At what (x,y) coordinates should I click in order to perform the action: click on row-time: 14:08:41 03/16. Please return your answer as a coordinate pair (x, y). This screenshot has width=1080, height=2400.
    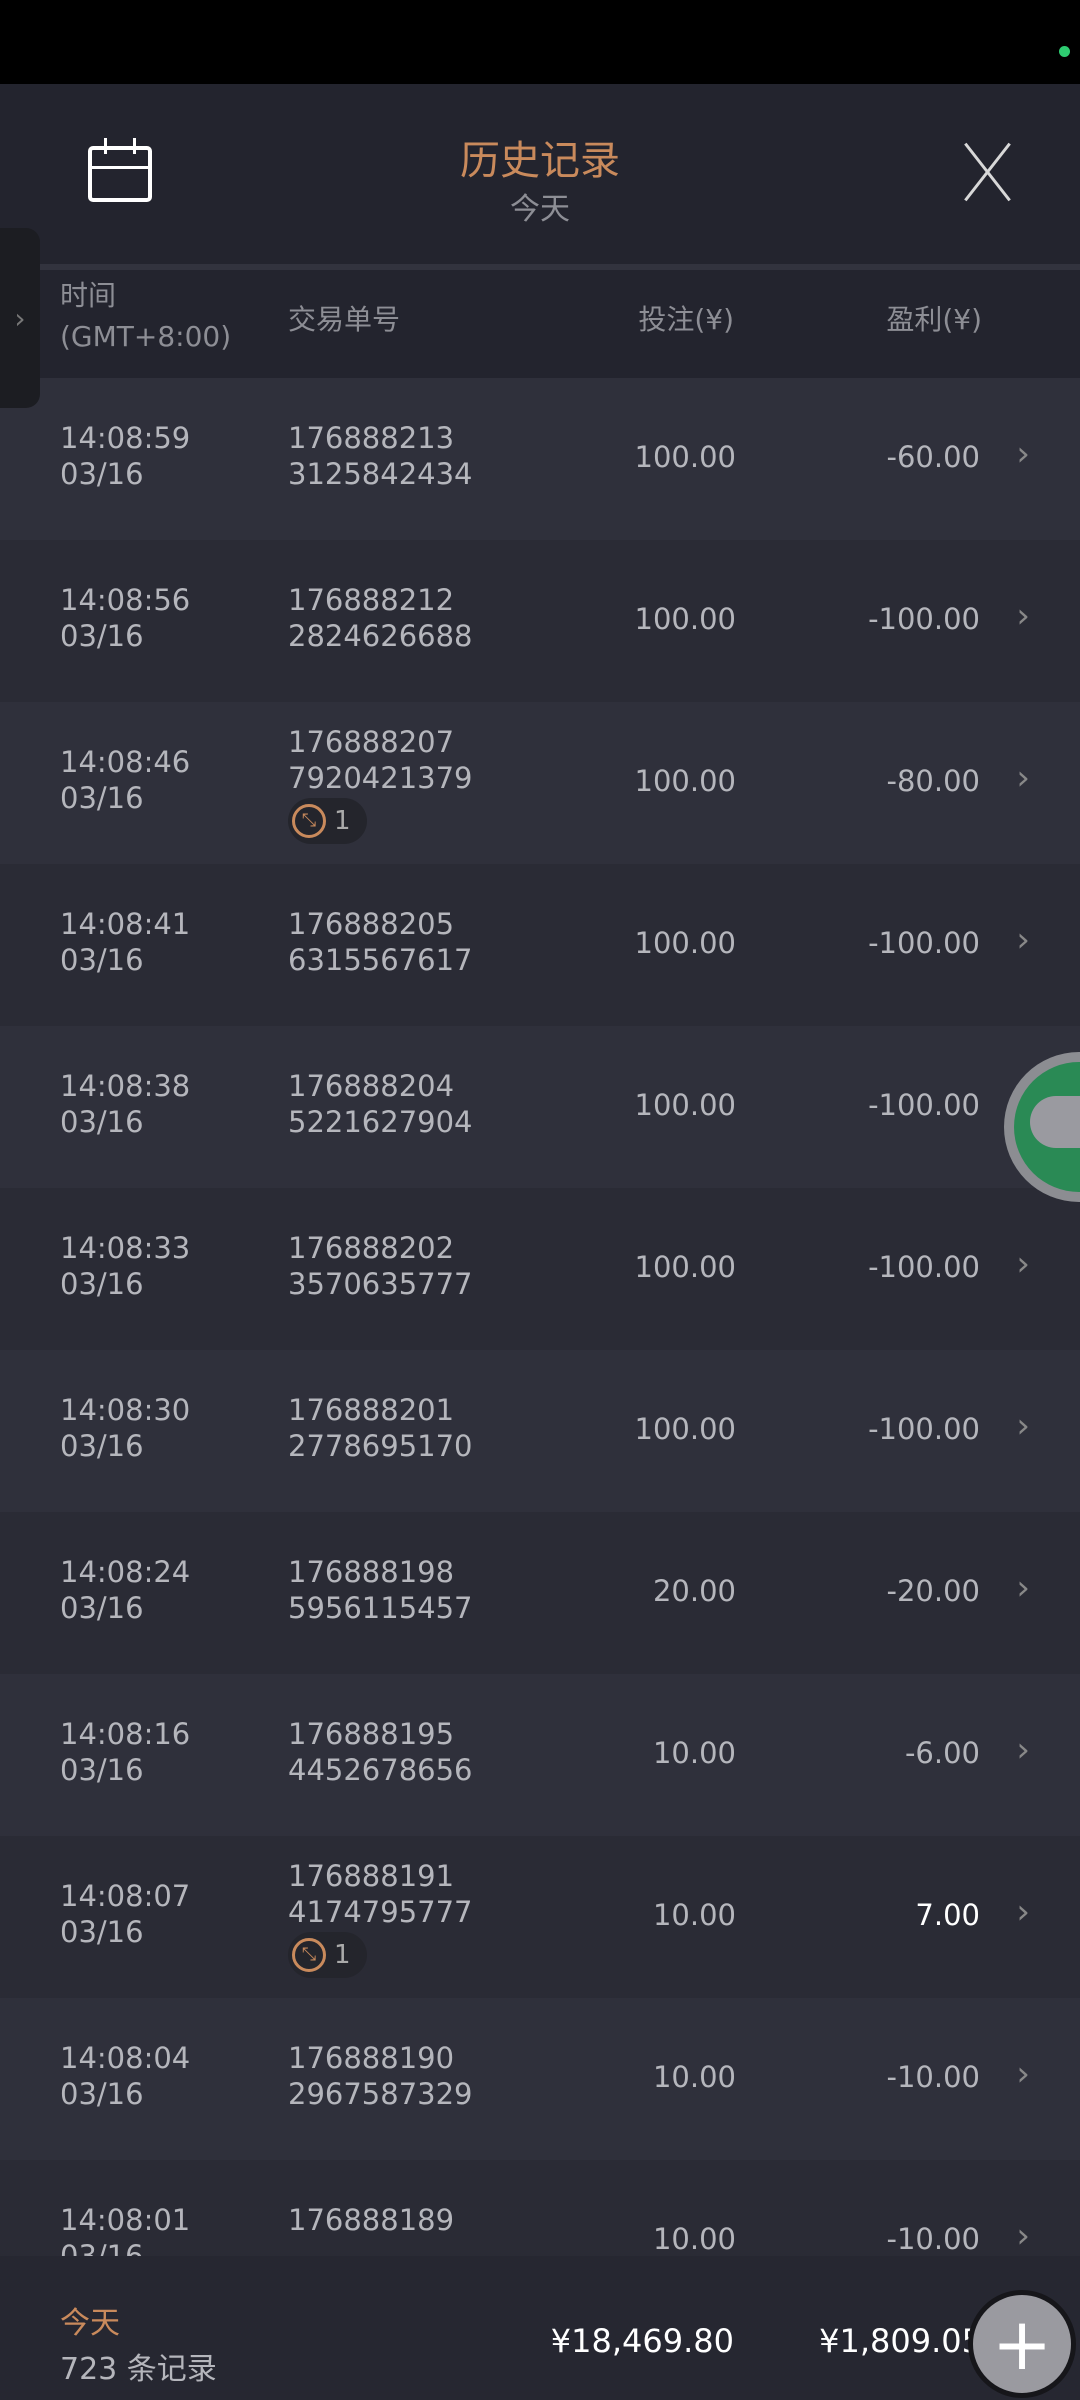
    Looking at the image, I should click on (125, 942).